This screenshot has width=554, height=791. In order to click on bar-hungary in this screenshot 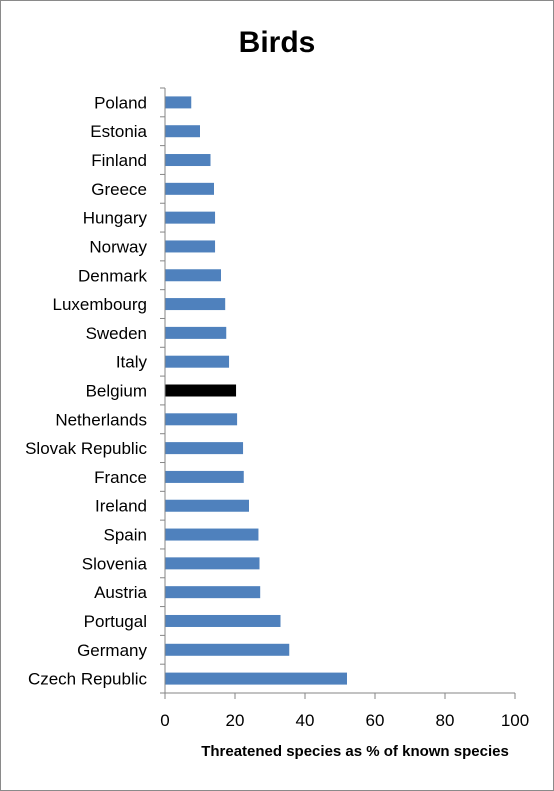, I will do `click(190, 217)`.